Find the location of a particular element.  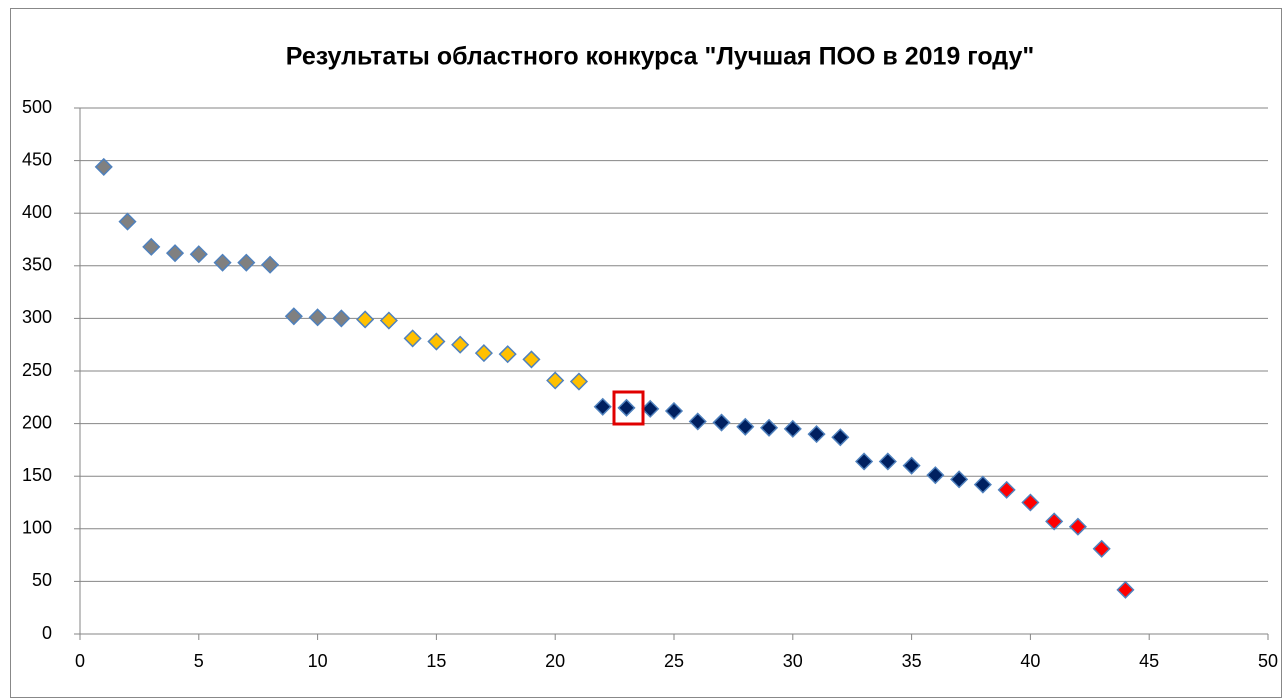

x-tick-label: 20 is located at coordinates (555, 661).